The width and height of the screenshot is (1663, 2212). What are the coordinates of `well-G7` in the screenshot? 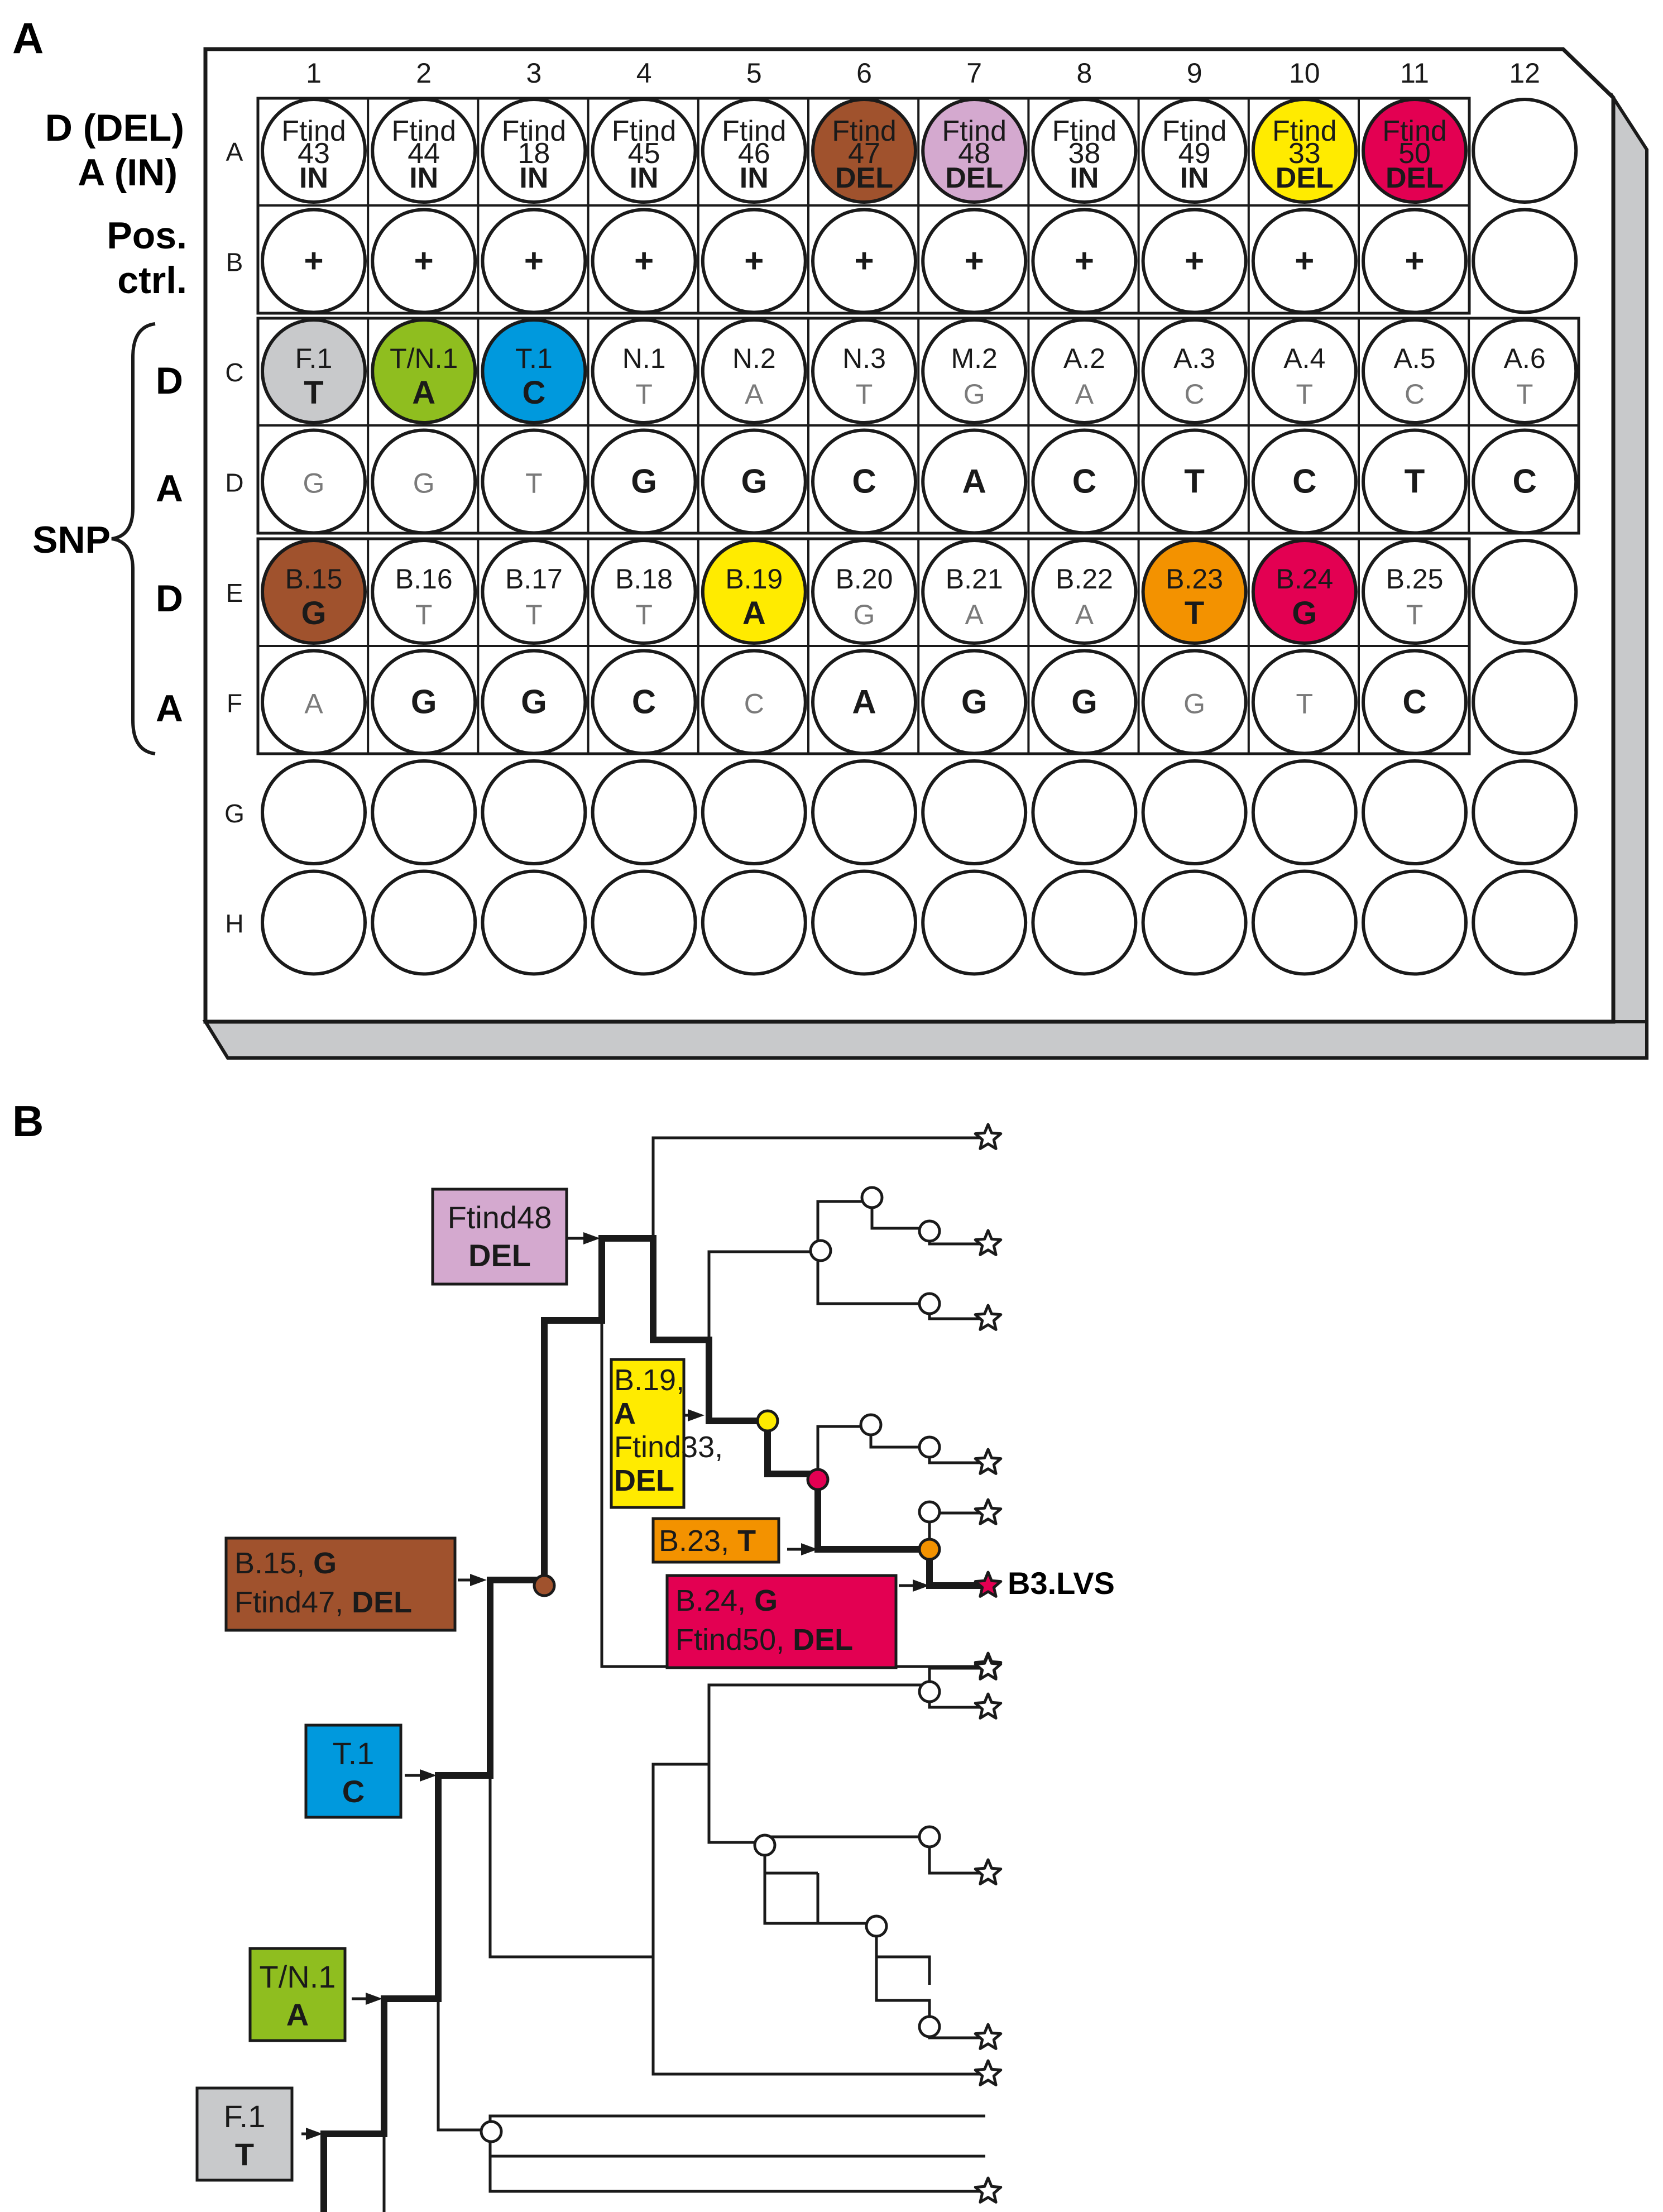 It's located at (974, 812).